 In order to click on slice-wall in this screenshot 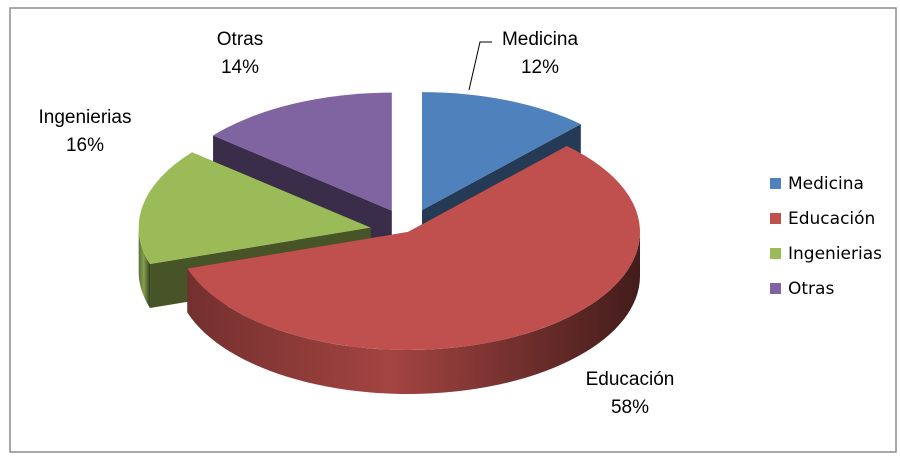, I will do `click(144, 268)`.